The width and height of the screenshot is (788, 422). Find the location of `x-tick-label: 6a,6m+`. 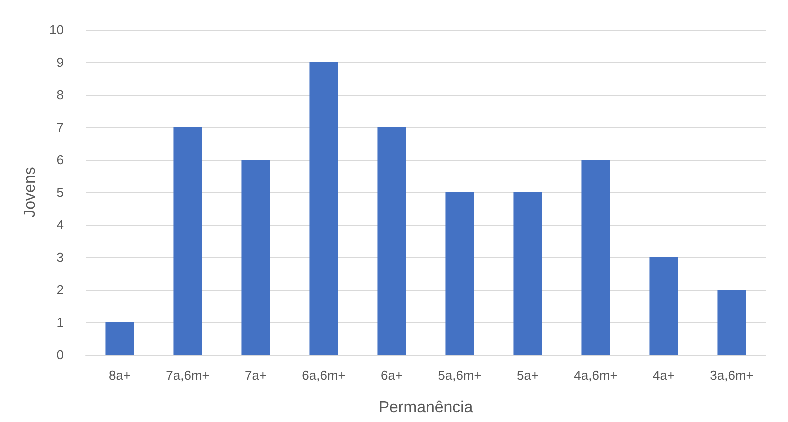

x-tick-label: 6a,6m+ is located at coordinates (324, 375).